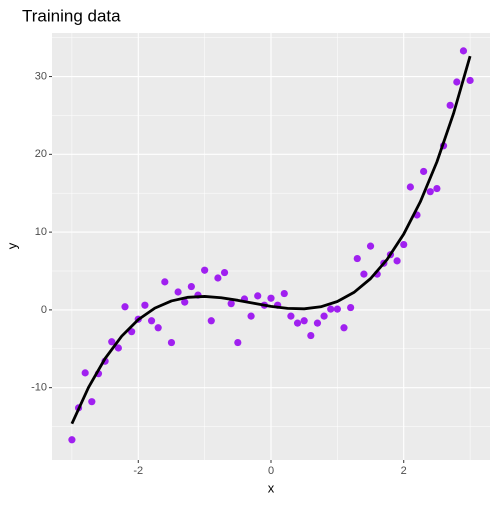 This screenshot has width=500, height=505. I want to click on x-tick-label: 2, so click(404, 471).